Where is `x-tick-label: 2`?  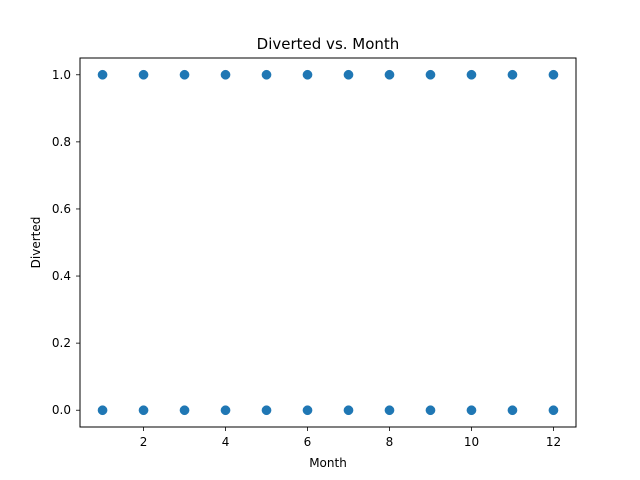
x-tick-label: 2 is located at coordinates (144, 442).